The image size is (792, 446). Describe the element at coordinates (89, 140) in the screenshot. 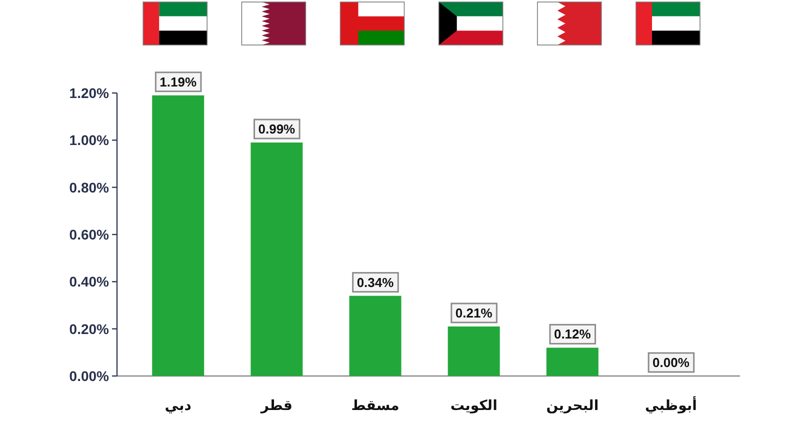

I see `y-tick-label: 1.00%` at that location.